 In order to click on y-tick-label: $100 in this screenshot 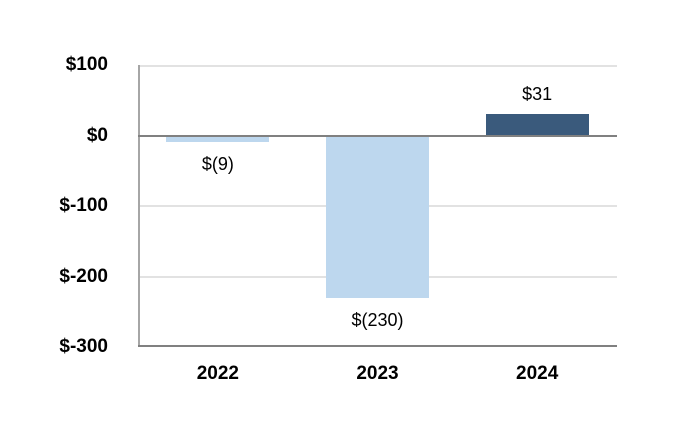, I will do `click(86, 64)`.